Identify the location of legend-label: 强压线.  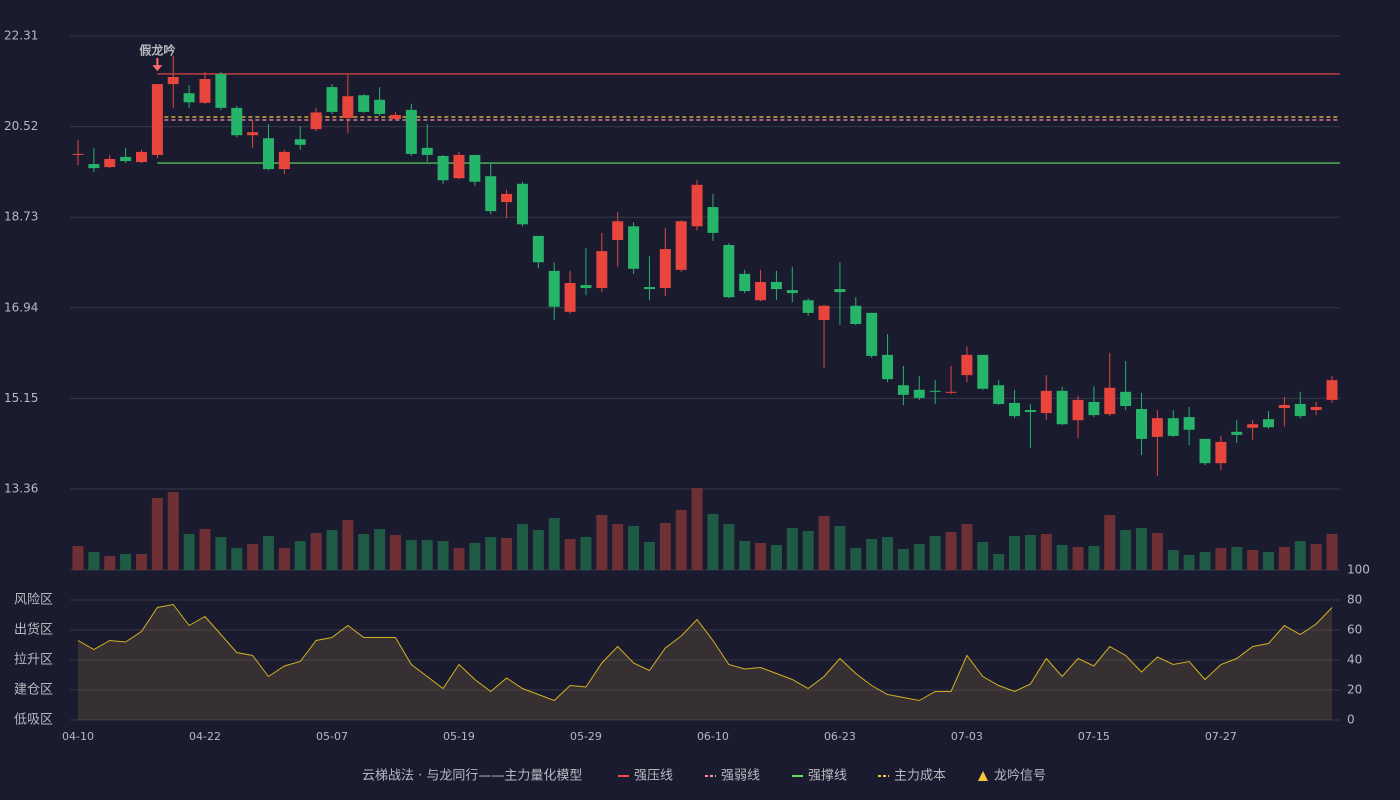
(653, 776).